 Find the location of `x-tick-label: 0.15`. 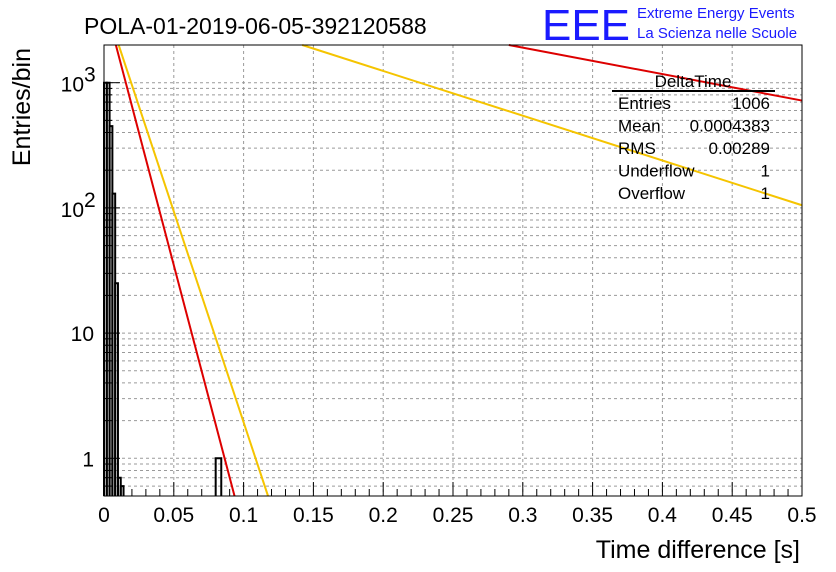

x-tick-label: 0.15 is located at coordinates (313, 515).